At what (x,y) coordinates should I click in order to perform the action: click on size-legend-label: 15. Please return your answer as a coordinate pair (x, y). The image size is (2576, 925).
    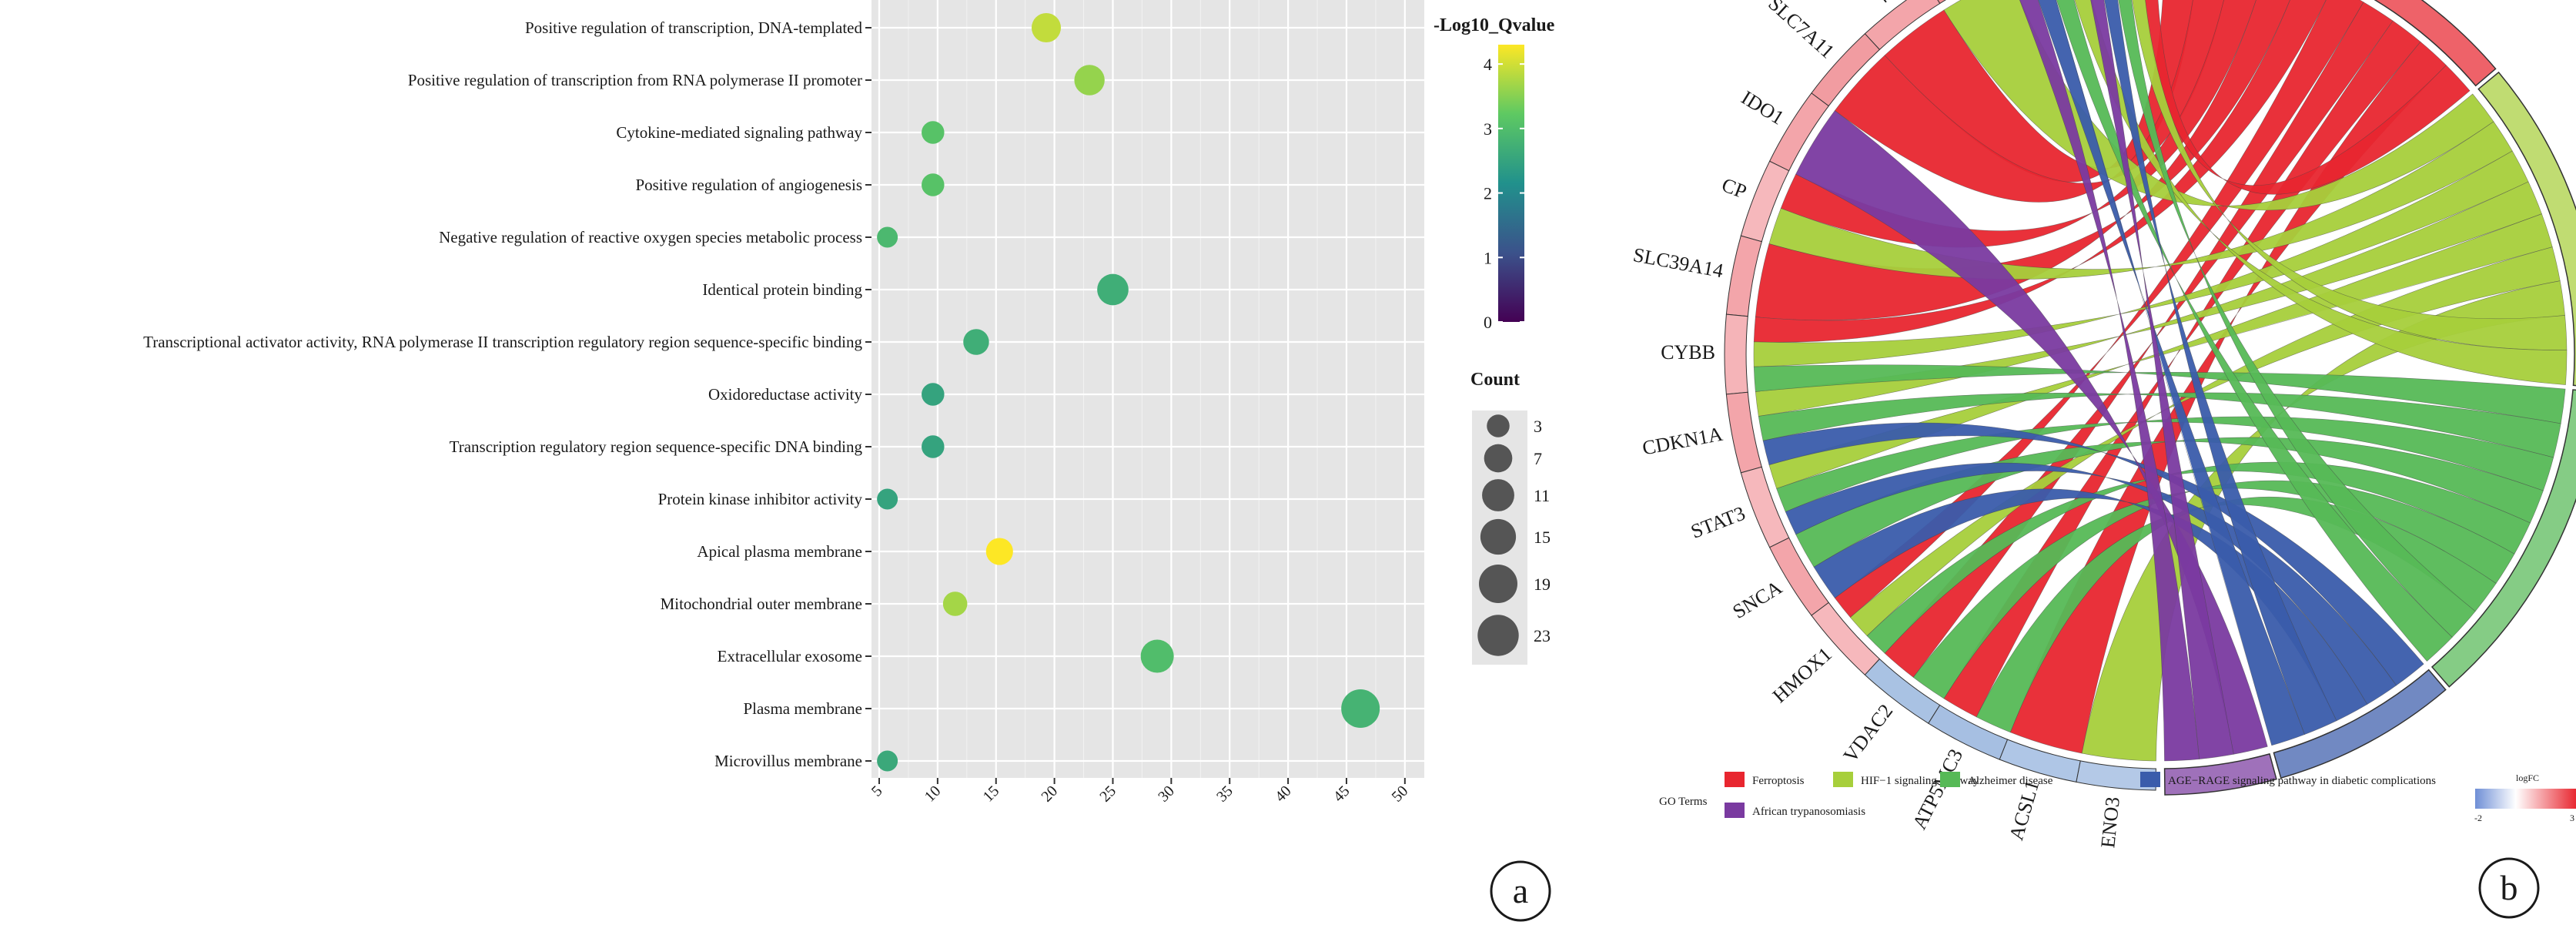
    Looking at the image, I should click on (1542, 537).